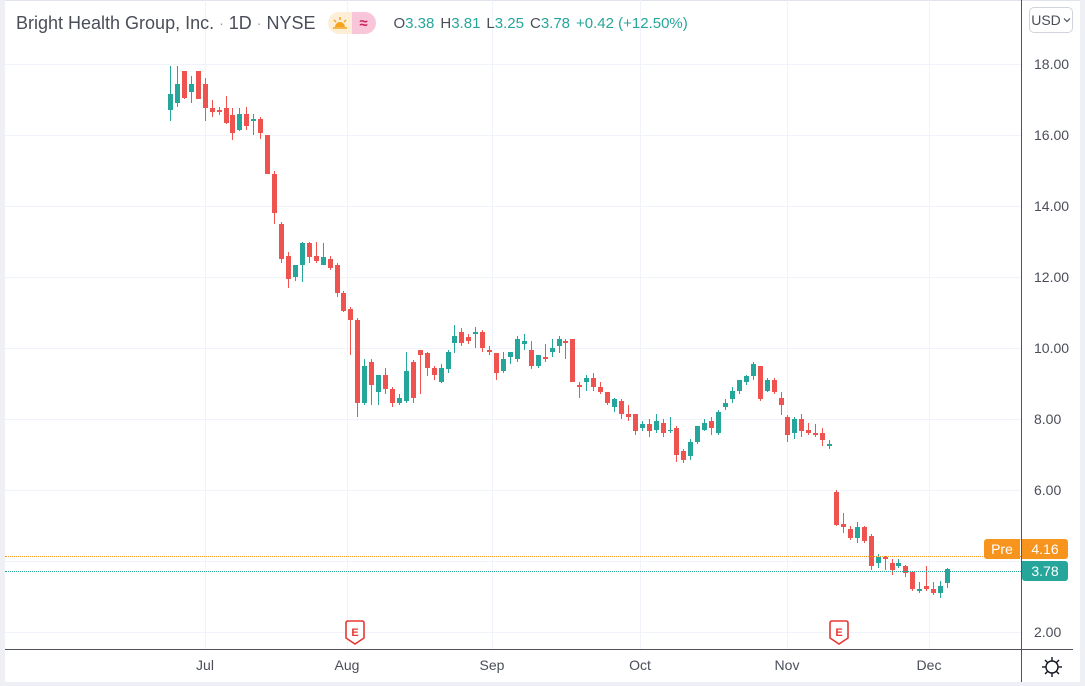 This screenshot has height=686, width=1085. I want to click on axis-corner-border, so click(1047, 649).